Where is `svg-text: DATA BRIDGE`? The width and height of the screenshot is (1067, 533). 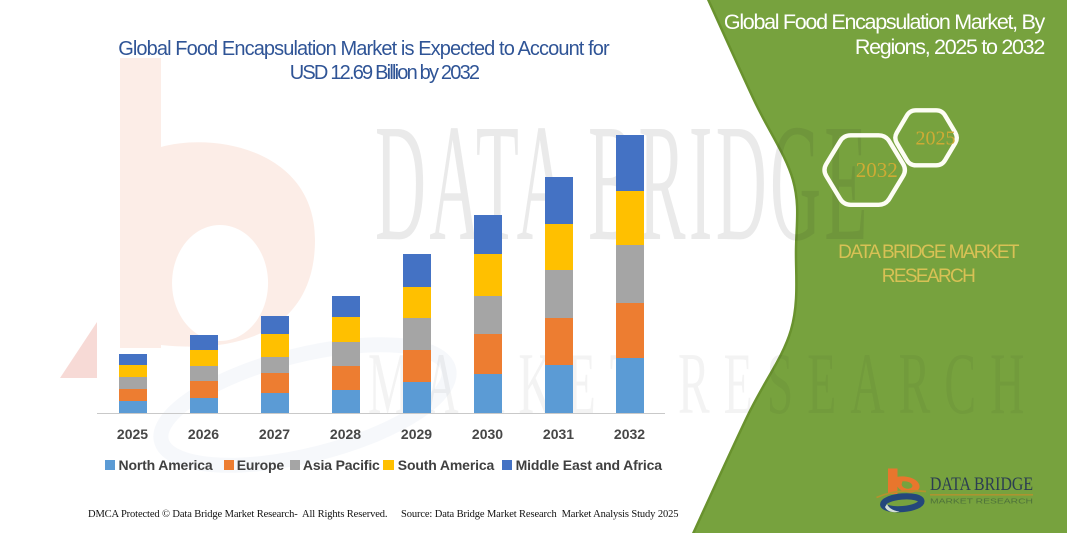
svg-text: DATA BRIDGE is located at coordinates (981, 485).